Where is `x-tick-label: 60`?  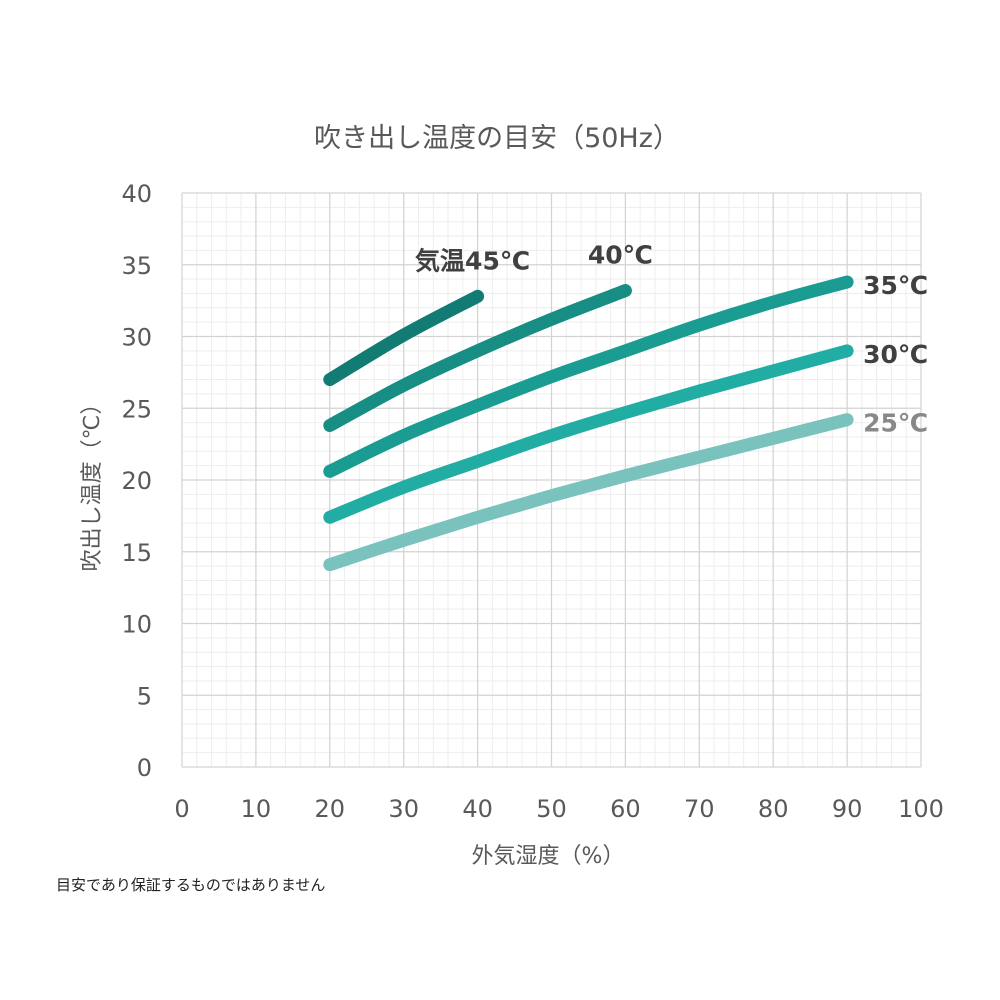
x-tick-label: 60 is located at coordinates (625, 809).